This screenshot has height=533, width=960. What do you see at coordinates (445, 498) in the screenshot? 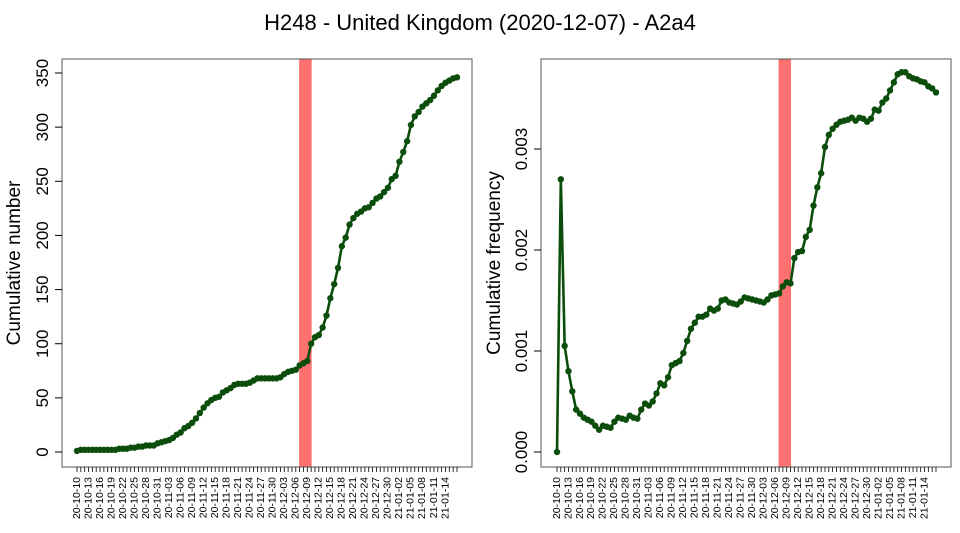
I see `x-tick-label: 21-01-14` at bounding box center [445, 498].